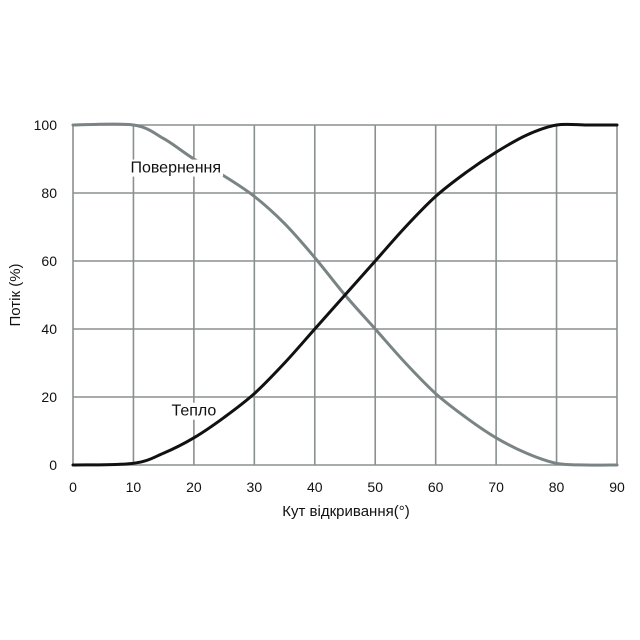 The image size is (640, 640). I want to click on y-tick-labels: 0 20 40 60 80 100, so click(46, 295).